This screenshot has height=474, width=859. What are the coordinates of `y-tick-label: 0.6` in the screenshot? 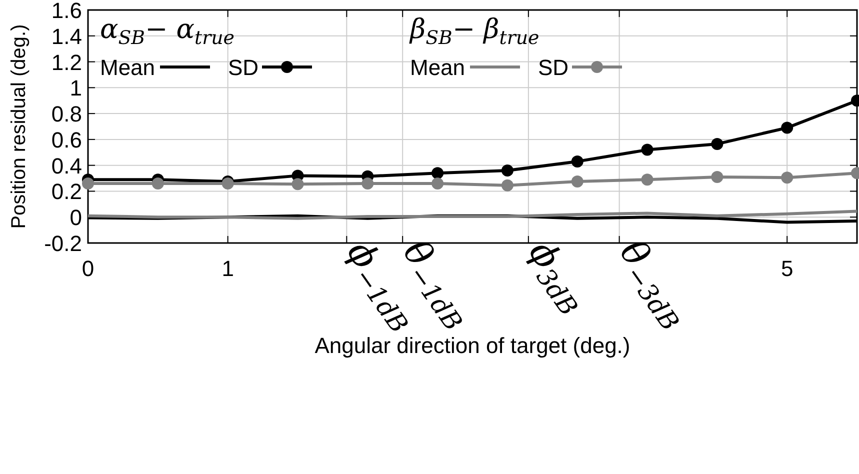 It's located at (66, 139).